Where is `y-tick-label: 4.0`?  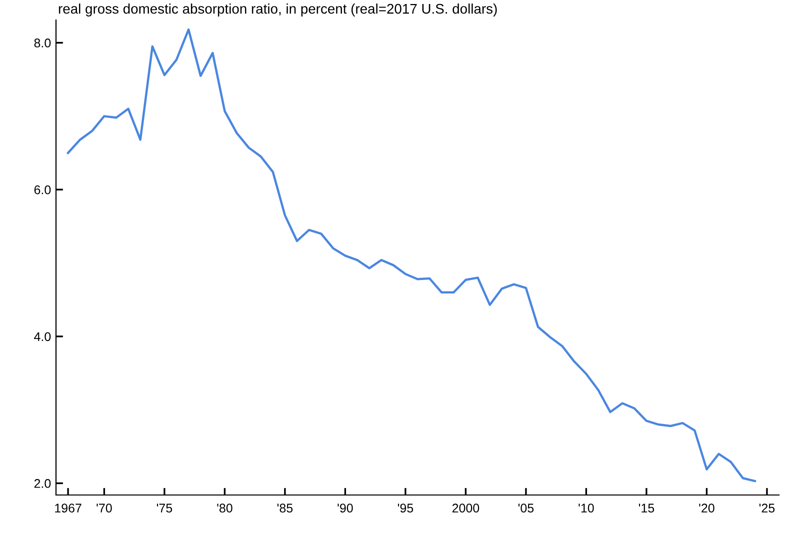
y-tick-label: 4.0 is located at coordinates (42, 337).